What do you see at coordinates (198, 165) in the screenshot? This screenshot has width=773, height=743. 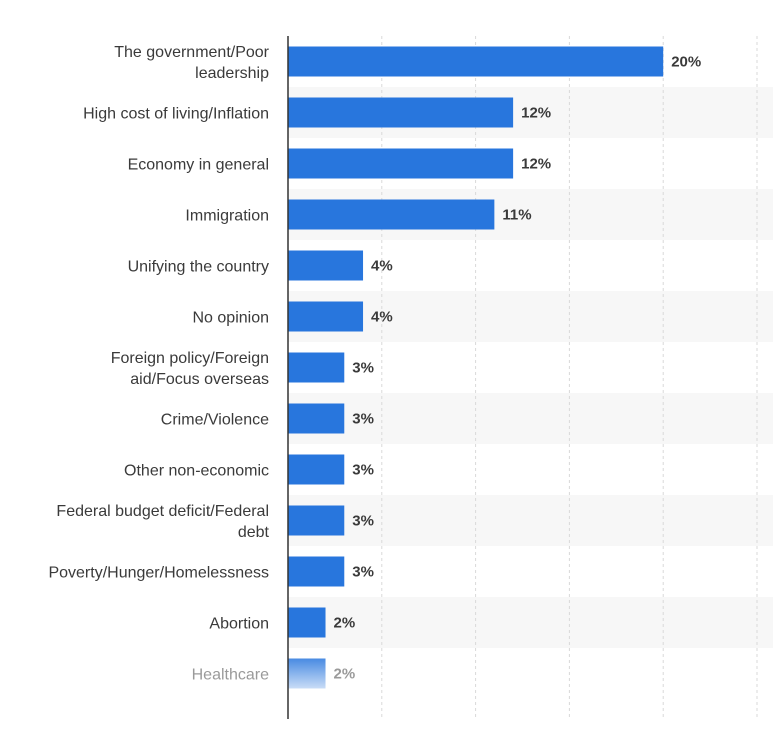 I see `category-label: Economy in general` at bounding box center [198, 165].